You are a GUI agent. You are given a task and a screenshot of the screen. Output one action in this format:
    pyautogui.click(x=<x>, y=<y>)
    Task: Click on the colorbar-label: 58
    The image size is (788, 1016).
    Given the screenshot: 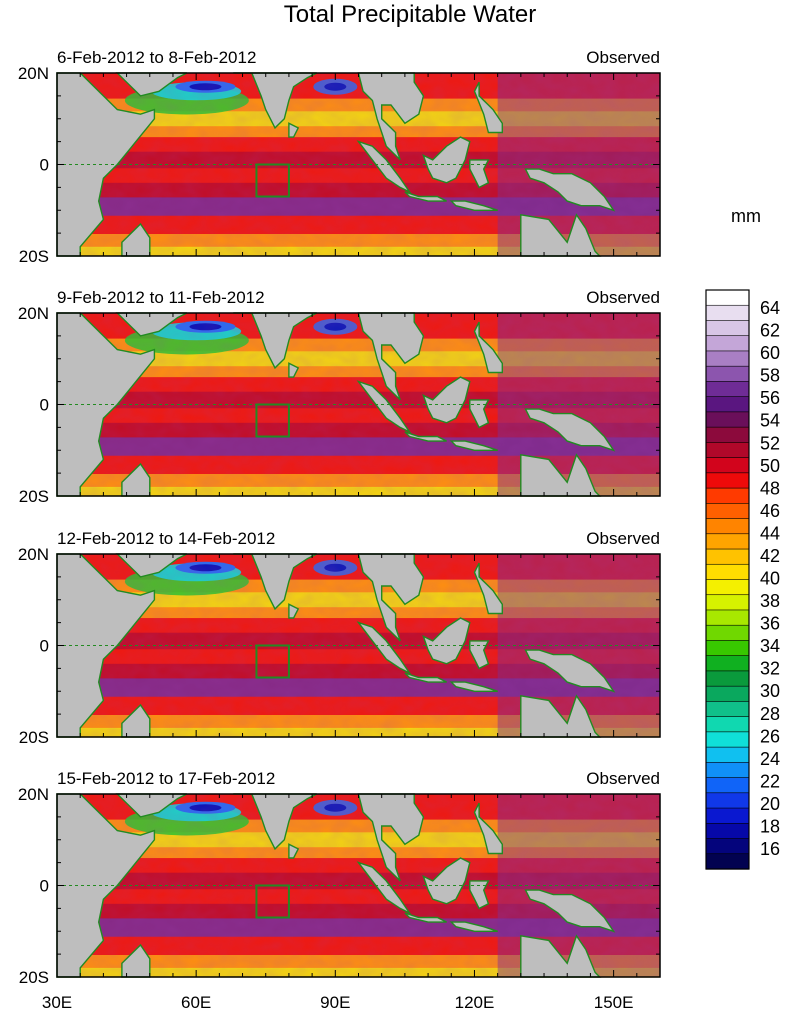 What is the action you would take?
    pyautogui.click(x=770, y=376)
    